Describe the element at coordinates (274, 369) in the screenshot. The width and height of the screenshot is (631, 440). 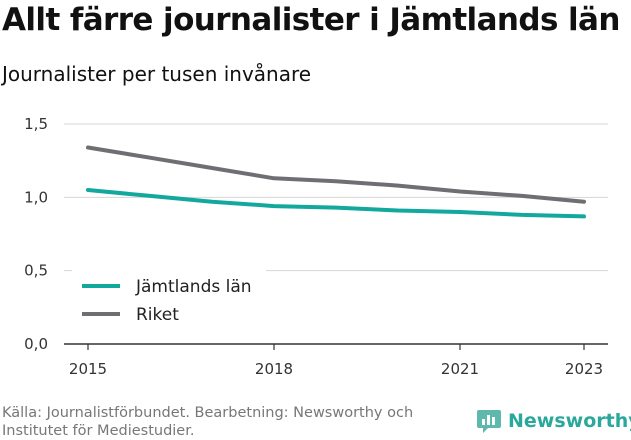
I see `x-tick-label: 2018` at that location.